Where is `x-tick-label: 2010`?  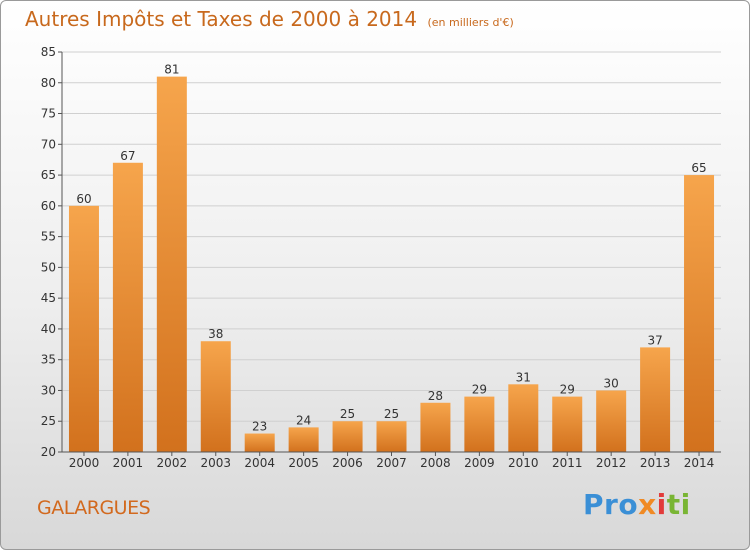 x-tick-label: 2010 is located at coordinates (523, 463).